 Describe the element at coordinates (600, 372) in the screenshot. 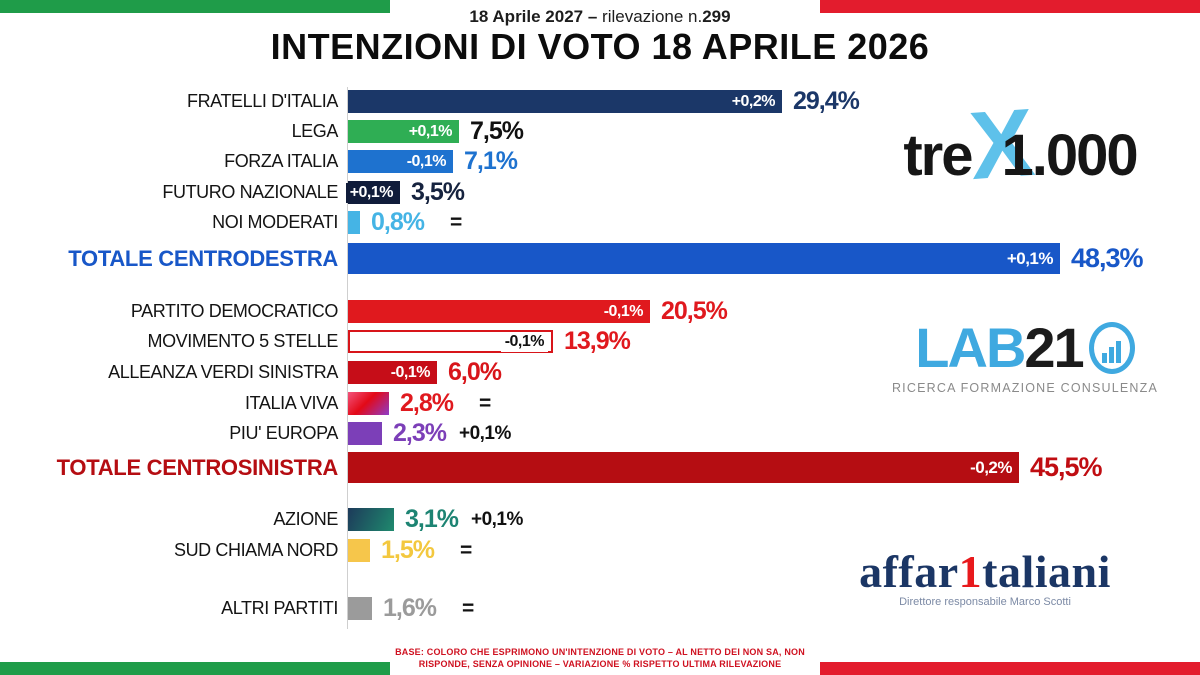

I see `bar-row-alleanza-verdi-sinistra: ALLEANZA VERDI SINISTRA -0,1% 6,0%` at that location.